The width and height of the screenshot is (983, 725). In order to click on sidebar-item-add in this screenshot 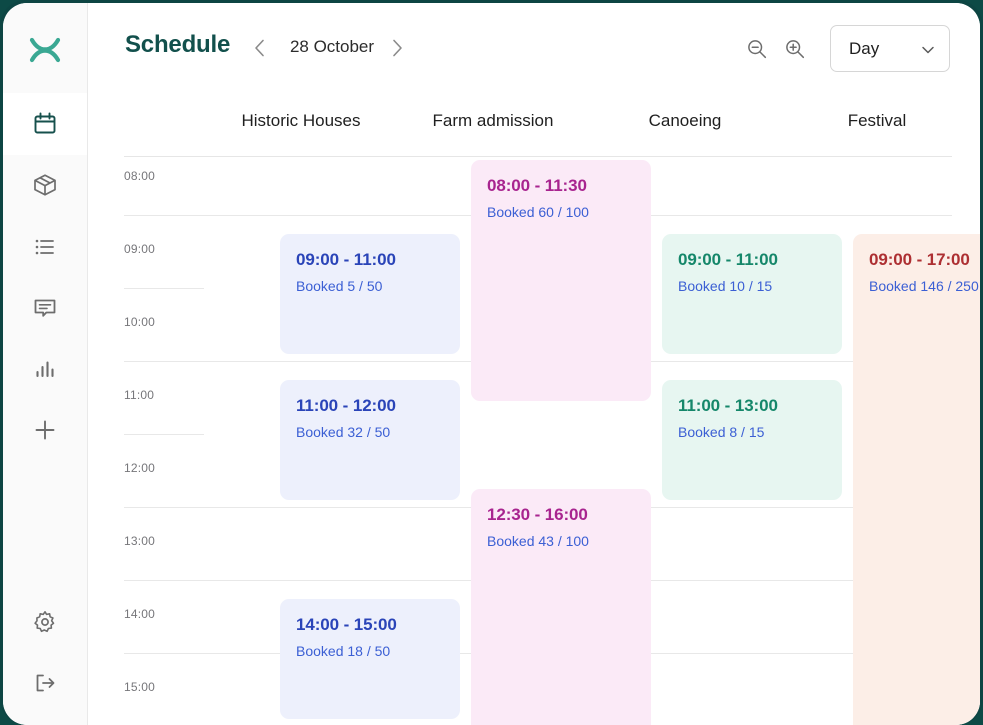, I will do `click(45, 430)`.